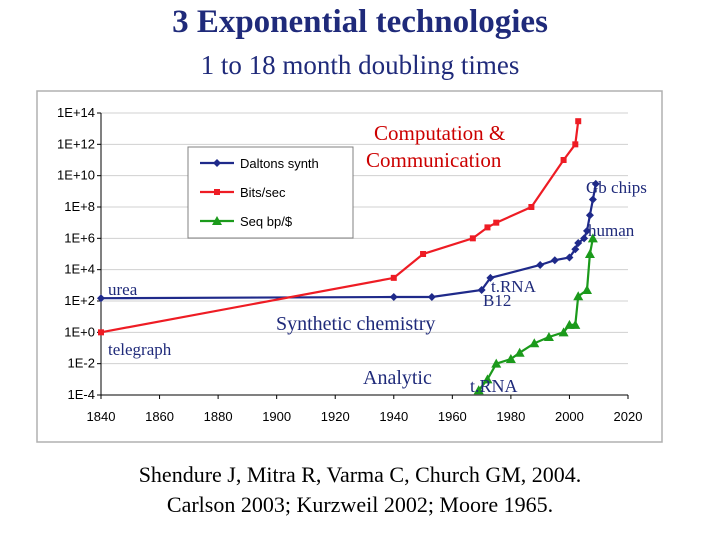 Image resolution: width=720 pixels, height=540 pixels. I want to click on x-tick-label: 1860, so click(159, 416).